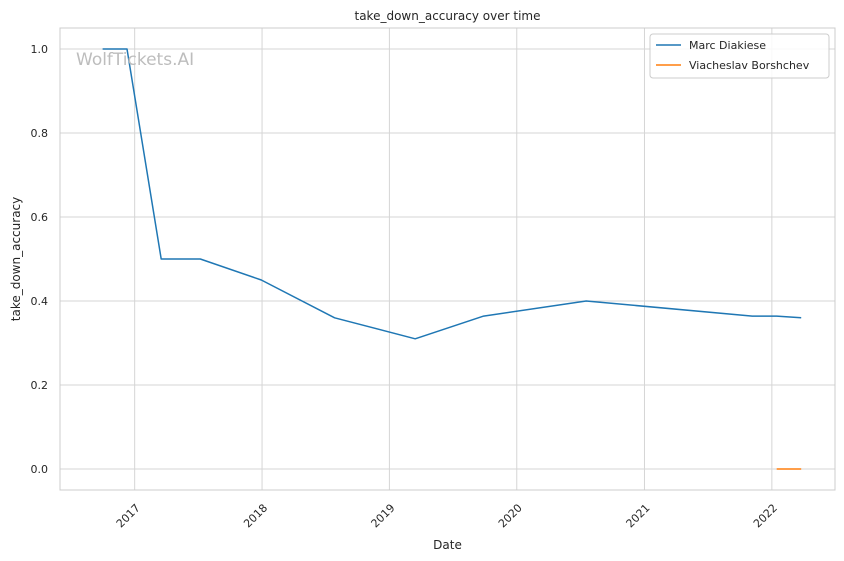  I want to click on y-tick-label: 0.6, so click(40, 217).